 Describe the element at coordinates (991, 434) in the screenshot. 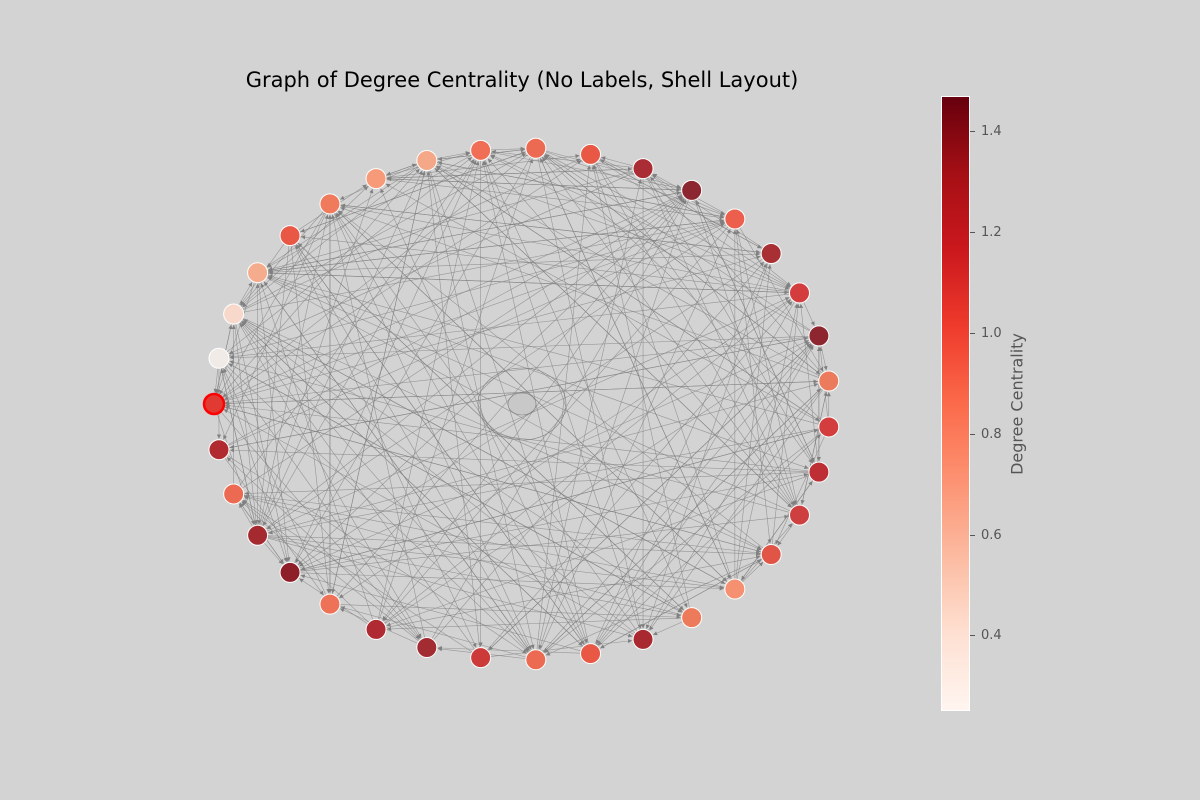

I see `colorbar-tick-label: 0.8` at that location.